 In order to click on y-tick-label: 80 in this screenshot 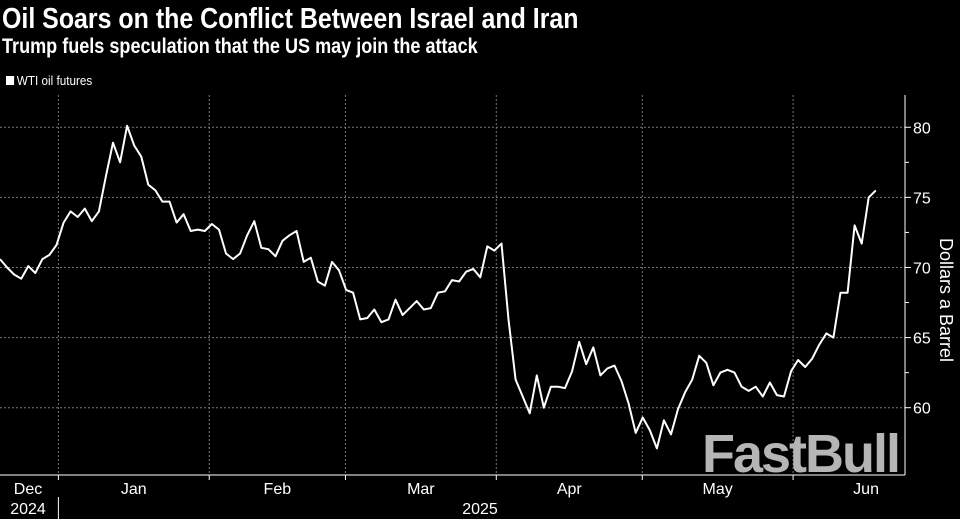, I will do `click(922, 128)`.